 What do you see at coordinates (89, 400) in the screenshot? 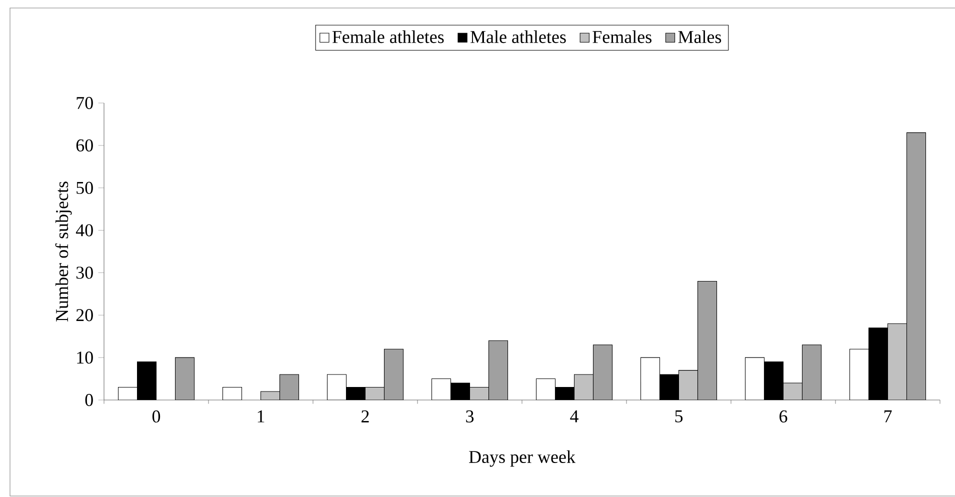
I see `y-tick-label: 0` at bounding box center [89, 400].